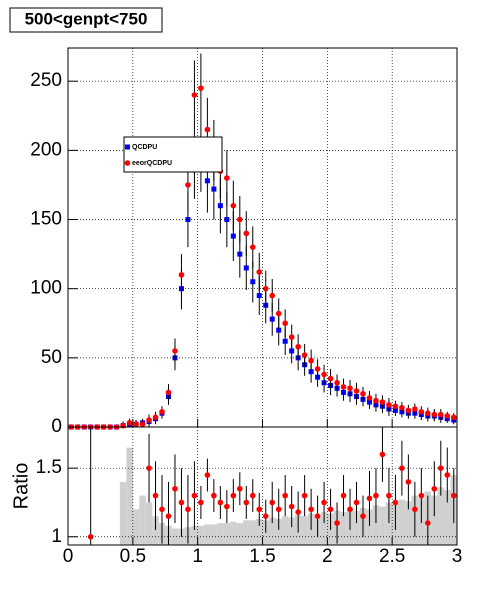 This screenshot has height=597, width=496. What do you see at coordinates (46, 80) in the screenshot?
I see `y-tick-label: 250` at bounding box center [46, 80].